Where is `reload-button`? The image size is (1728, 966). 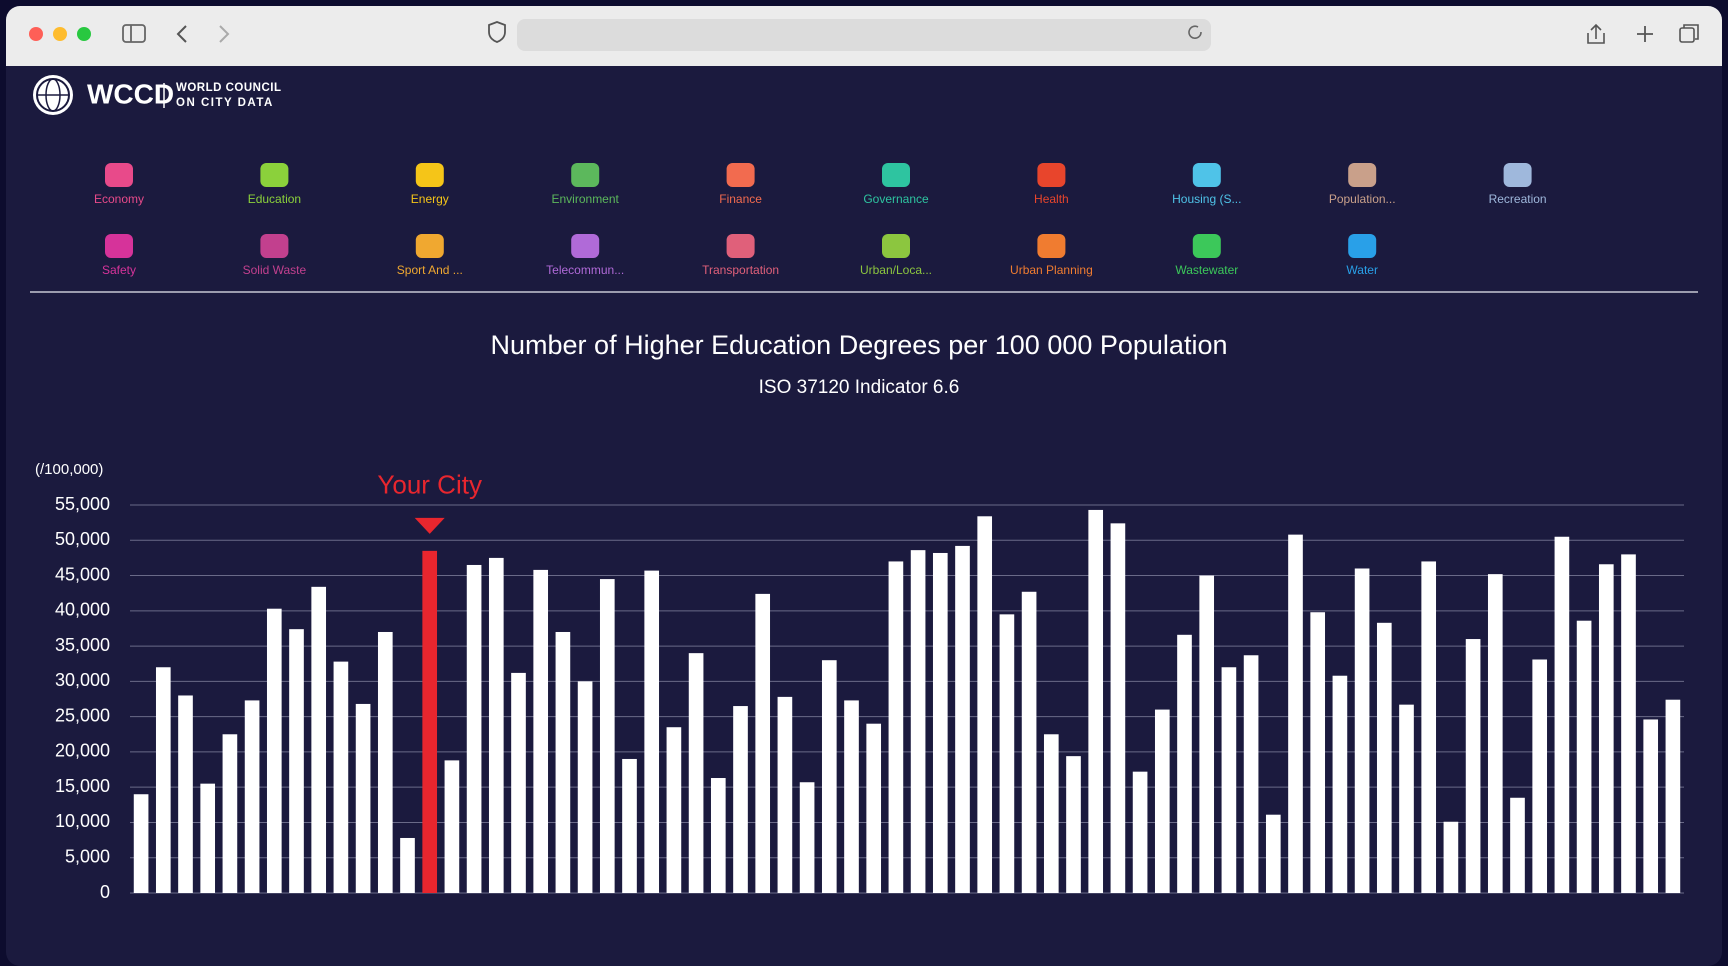 reload-button is located at coordinates (1195, 32).